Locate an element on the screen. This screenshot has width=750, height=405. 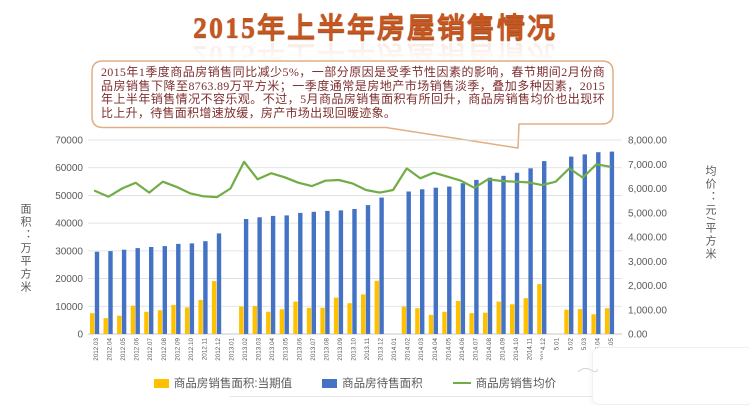
svg-text: 20000 is located at coordinates (69, 279).